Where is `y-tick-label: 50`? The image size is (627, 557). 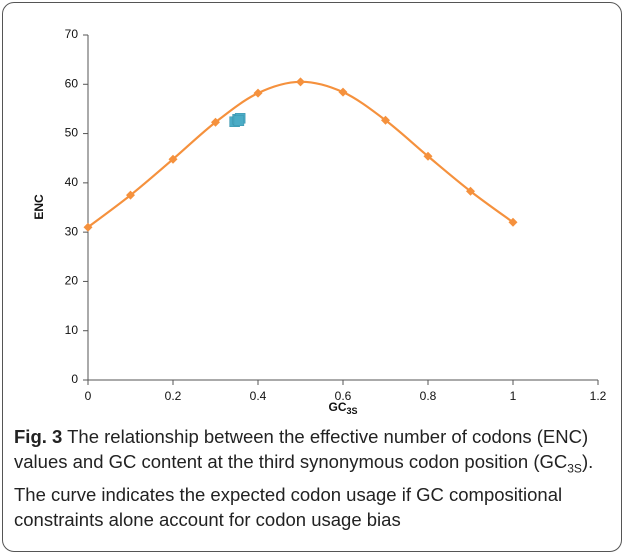 y-tick-label: 50 is located at coordinates (72, 133).